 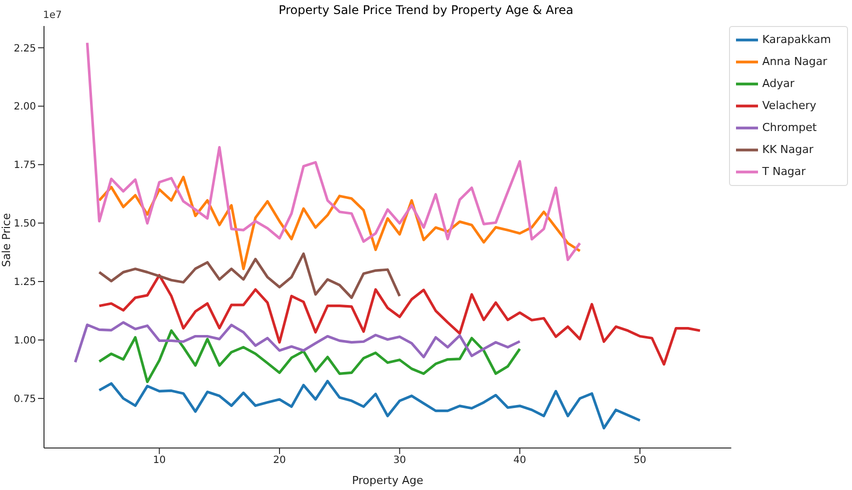 What do you see at coordinates (25, 282) in the screenshot?
I see `y-tick-label: 1.25` at bounding box center [25, 282].